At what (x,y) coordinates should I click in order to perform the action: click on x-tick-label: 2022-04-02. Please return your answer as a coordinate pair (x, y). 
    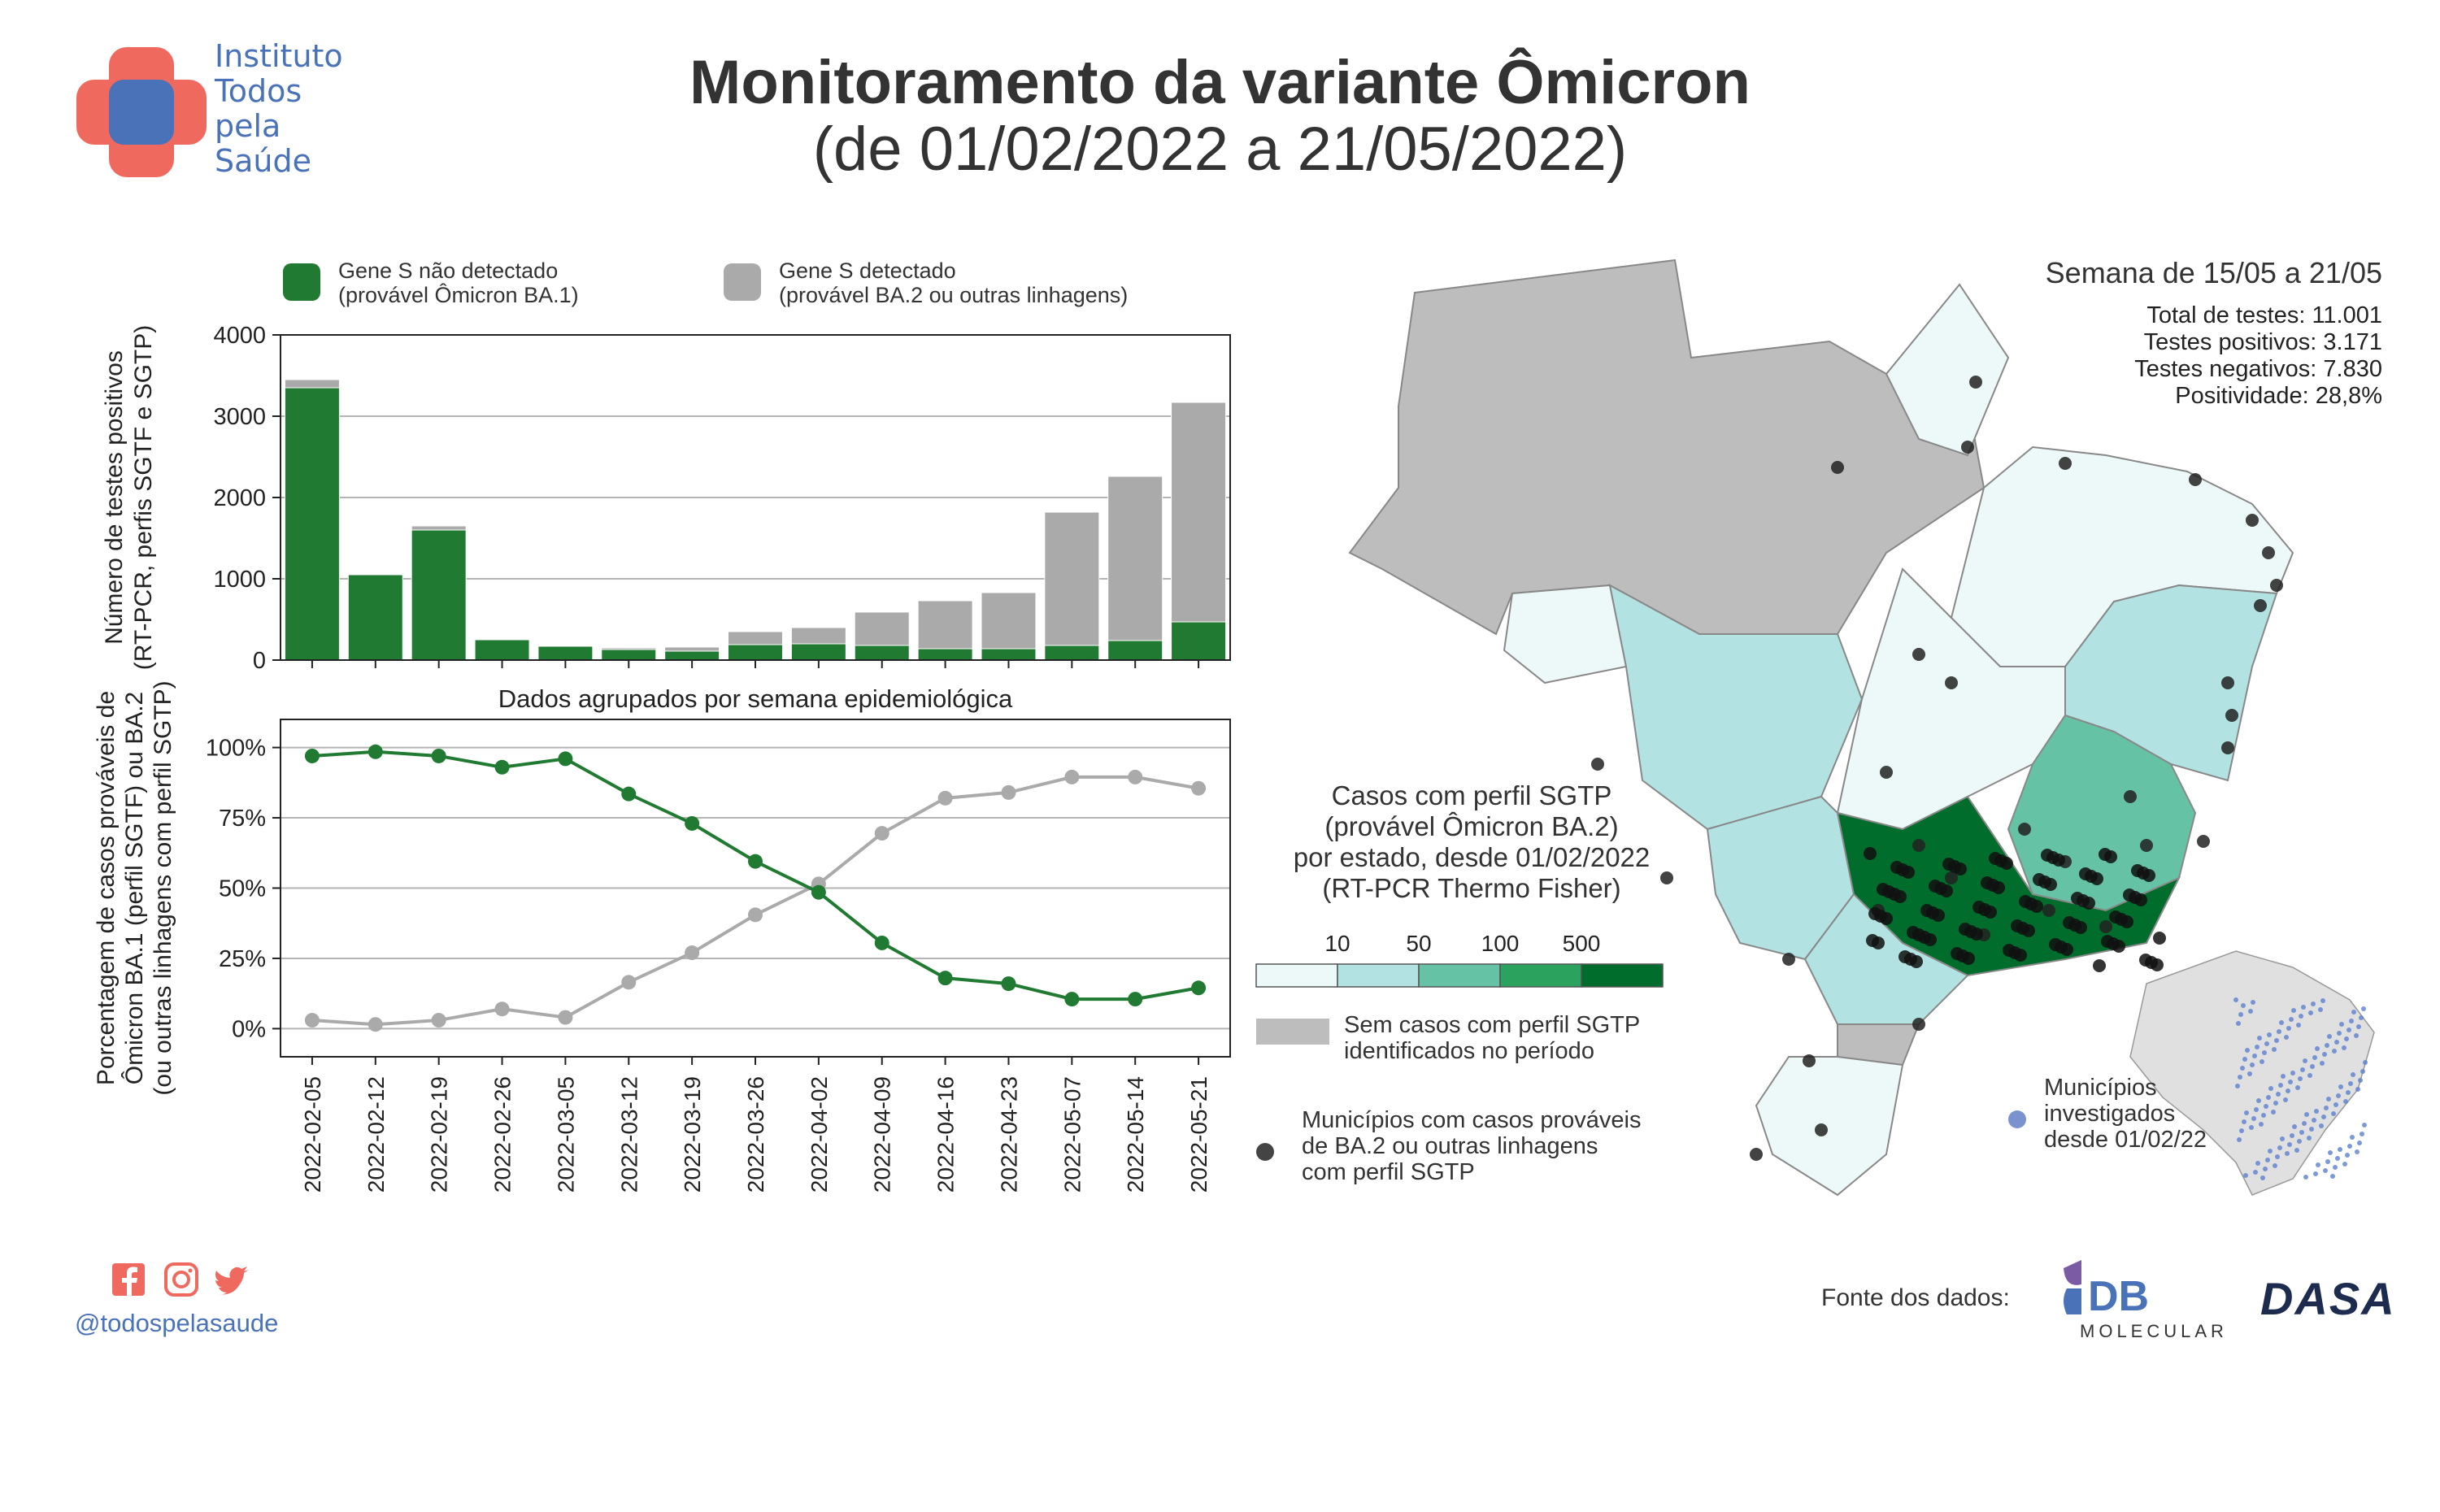
    Looking at the image, I should click on (819, 1134).